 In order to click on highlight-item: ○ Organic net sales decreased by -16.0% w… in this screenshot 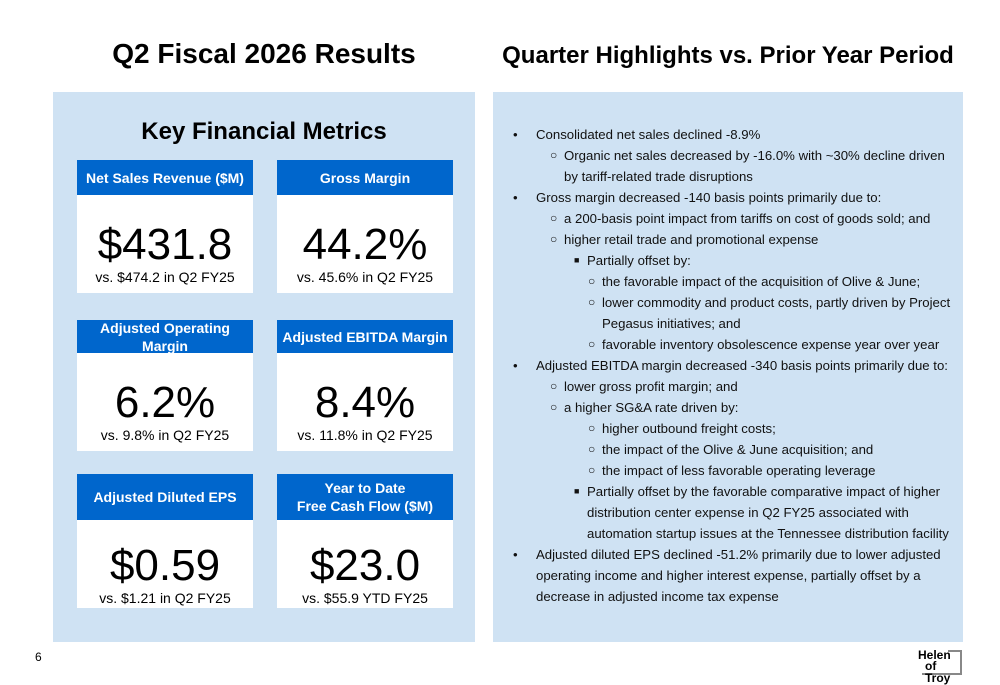, I will do `click(723, 166)`.